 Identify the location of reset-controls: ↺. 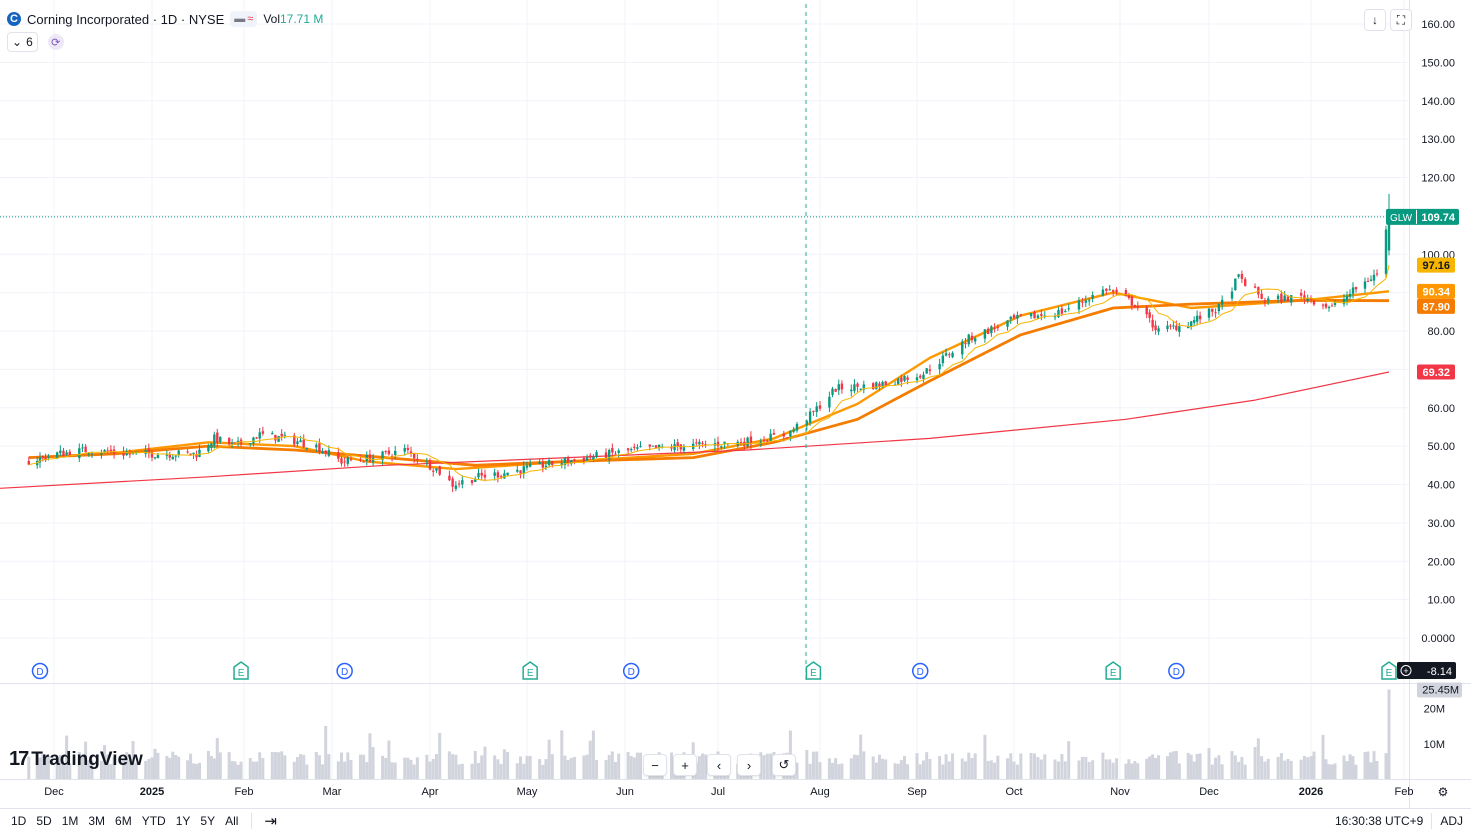
(784, 765).